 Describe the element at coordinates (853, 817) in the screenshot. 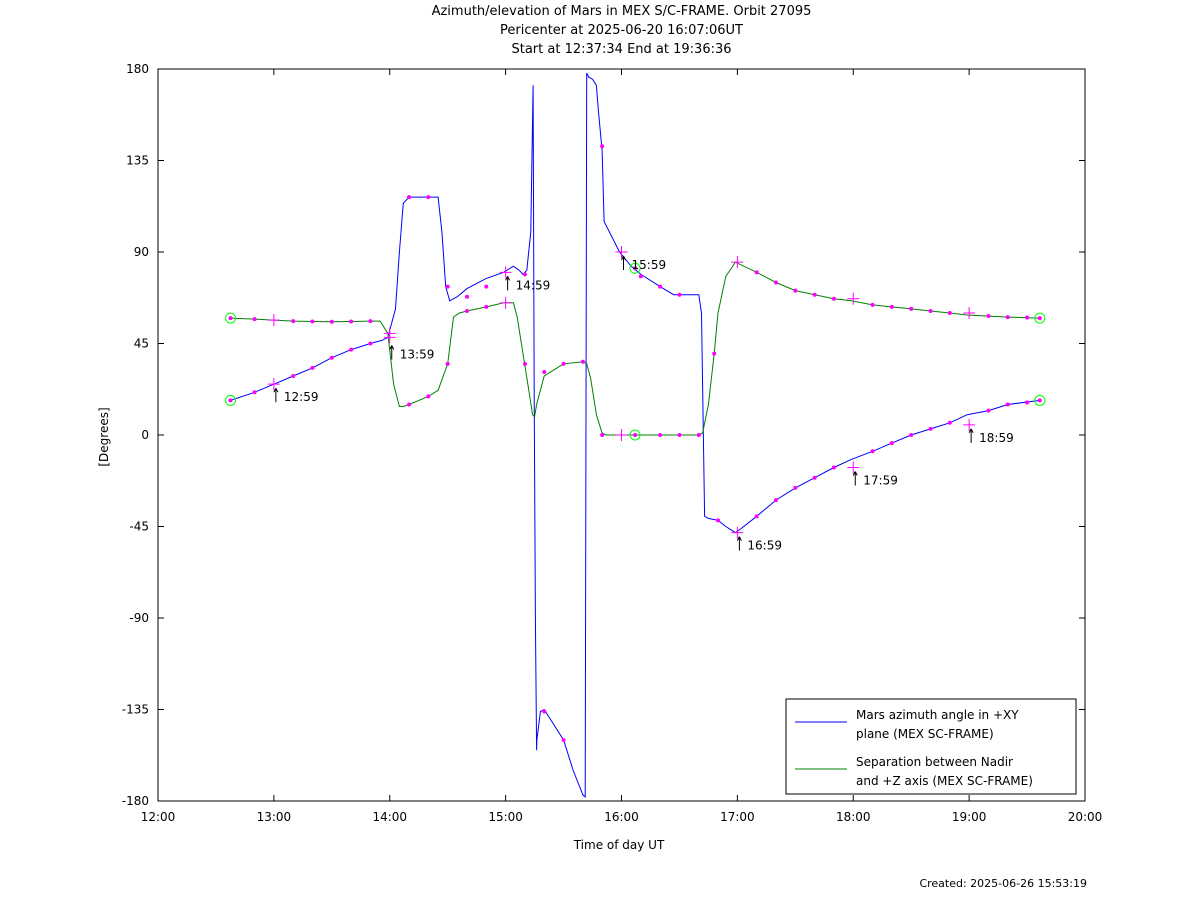

I see `x-tick-label-6: 18:00` at that location.